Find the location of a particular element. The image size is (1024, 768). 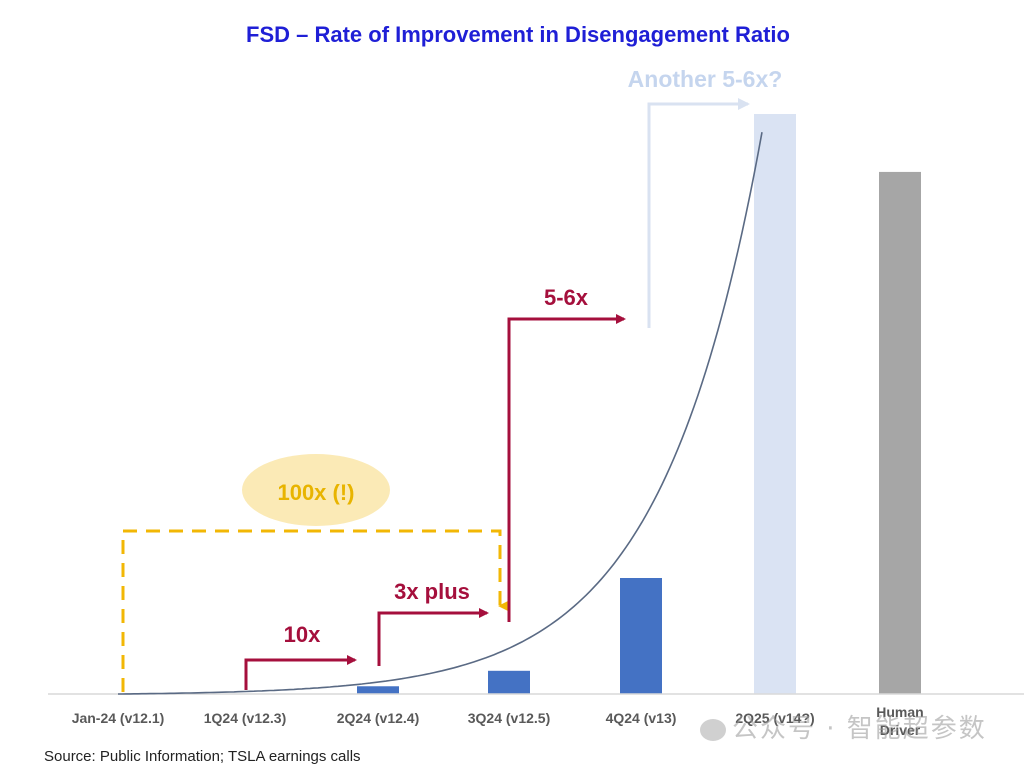

ellipse-100x is located at coordinates (316, 490).